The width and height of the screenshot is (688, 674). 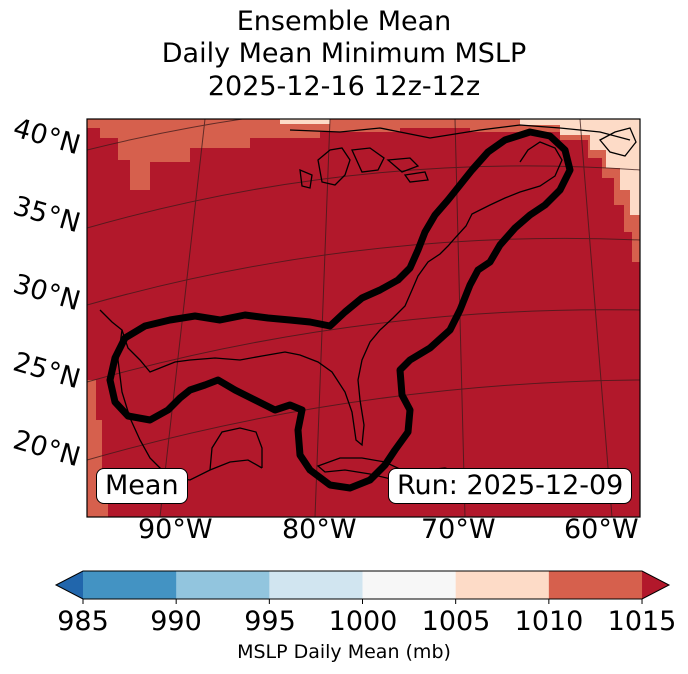 What do you see at coordinates (510, 486) in the screenshot?
I see `run-label-box: Run: 2025-12-09` at bounding box center [510, 486].